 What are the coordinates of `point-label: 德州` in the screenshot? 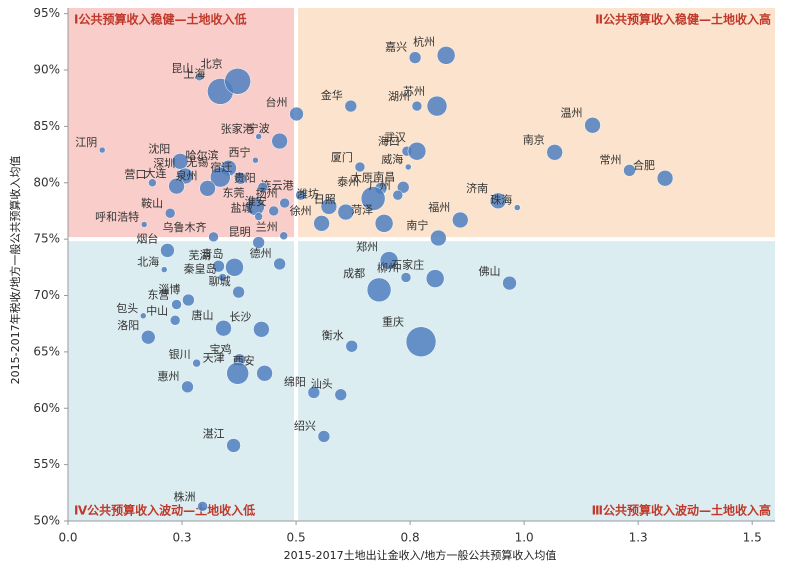 It's located at (261, 253).